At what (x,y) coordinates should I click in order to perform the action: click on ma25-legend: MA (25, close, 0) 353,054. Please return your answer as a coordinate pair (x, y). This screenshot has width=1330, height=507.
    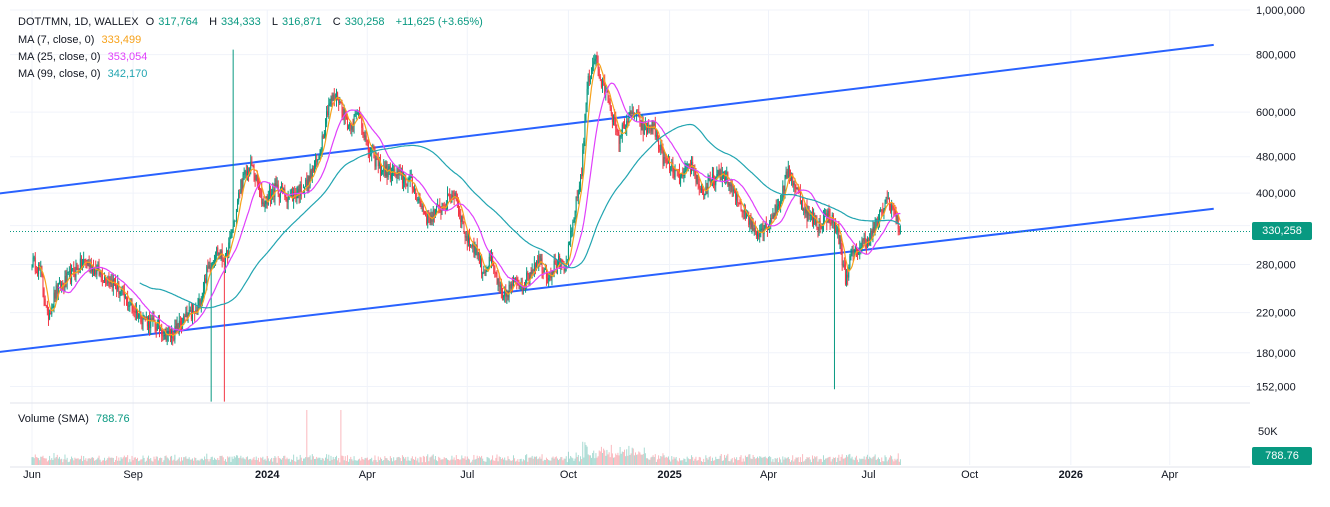
    Looking at the image, I should click on (84, 57).